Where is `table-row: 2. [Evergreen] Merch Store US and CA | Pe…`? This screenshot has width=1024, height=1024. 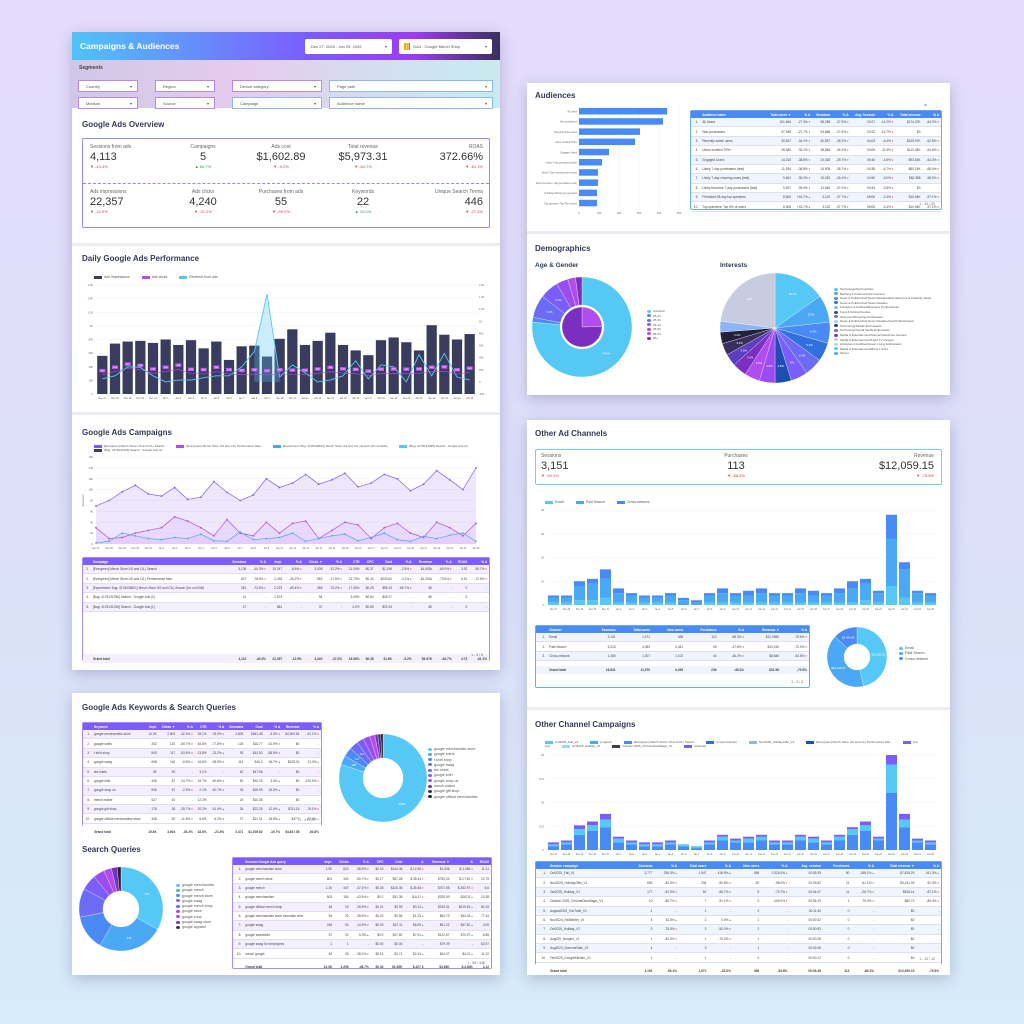
table-row: 2. [Evergreen] Merch Store US and CA | Pe… is located at coordinates (286, 578).